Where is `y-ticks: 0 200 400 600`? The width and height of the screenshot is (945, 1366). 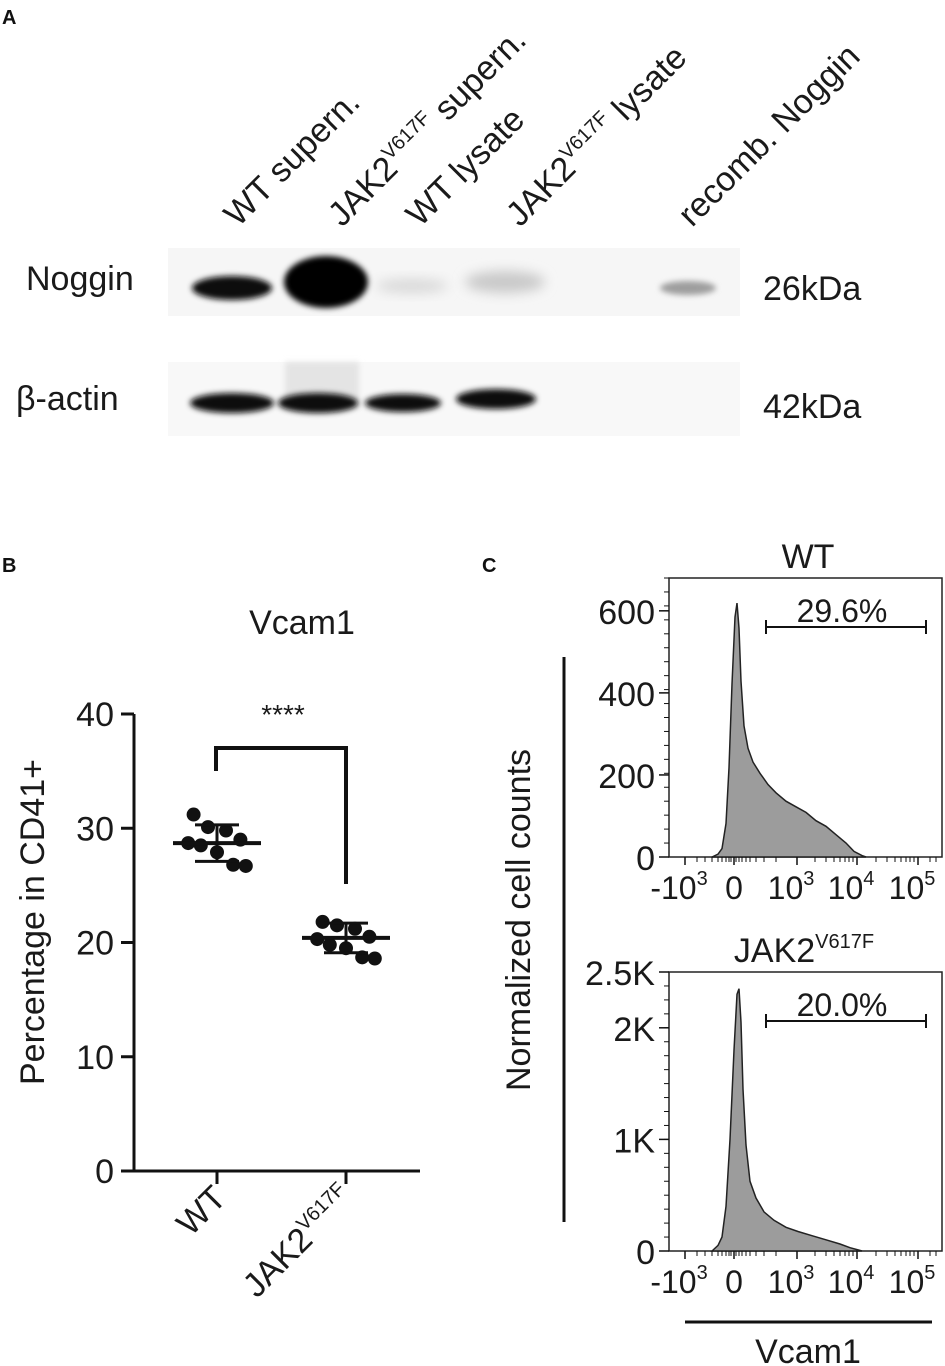 y-ticks: 0 200 400 600 is located at coordinates (633, 727).